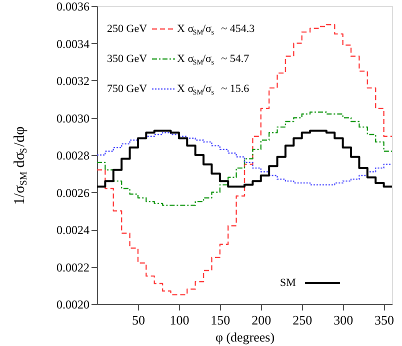 This screenshot has width=402, height=346. What do you see at coordinates (21, 165) in the screenshot?
I see `y-axis-title: 1/σSM dσS/dφ` at bounding box center [21, 165].